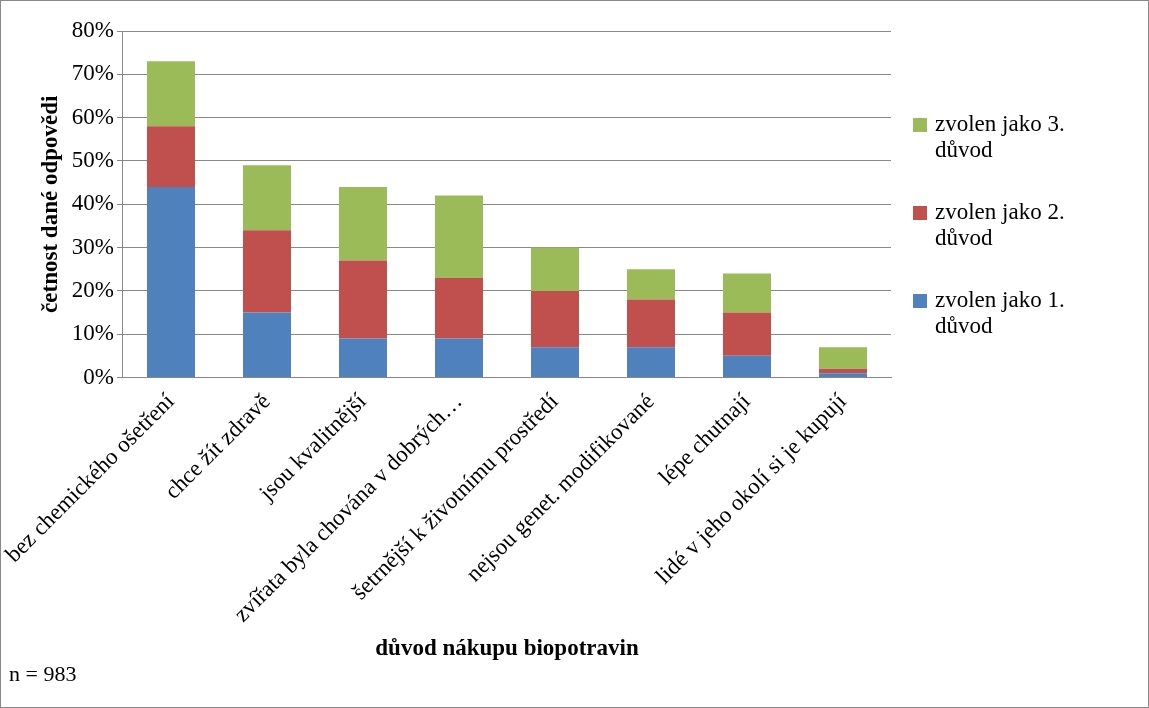  I want to click on y-tick-label: 30%, so click(92, 246).